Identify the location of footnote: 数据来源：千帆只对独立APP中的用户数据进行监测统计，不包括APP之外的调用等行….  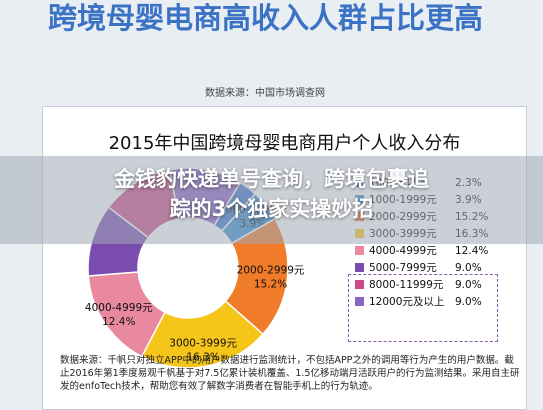
(290, 373).